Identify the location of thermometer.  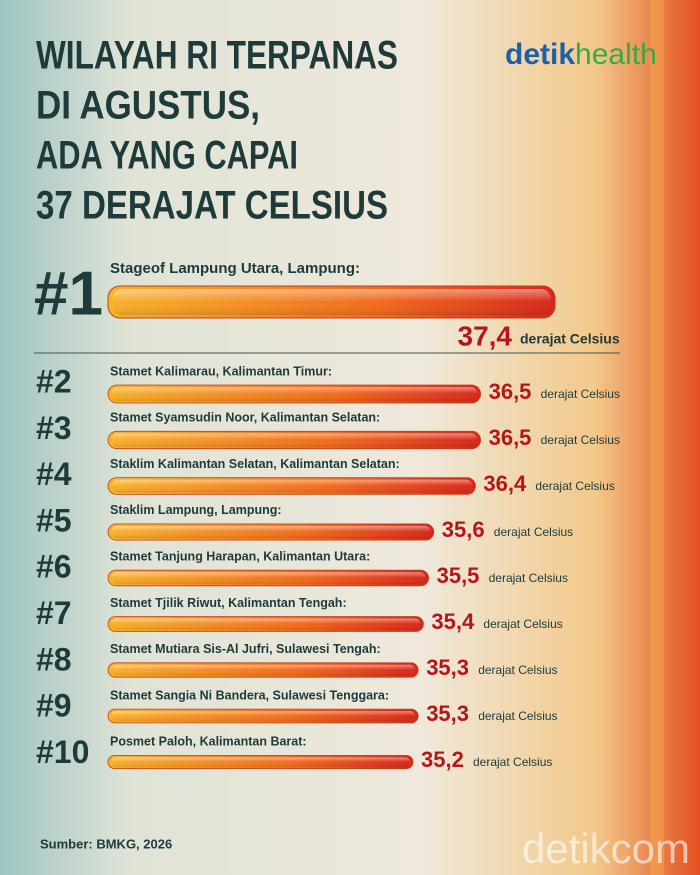
(657, 437).